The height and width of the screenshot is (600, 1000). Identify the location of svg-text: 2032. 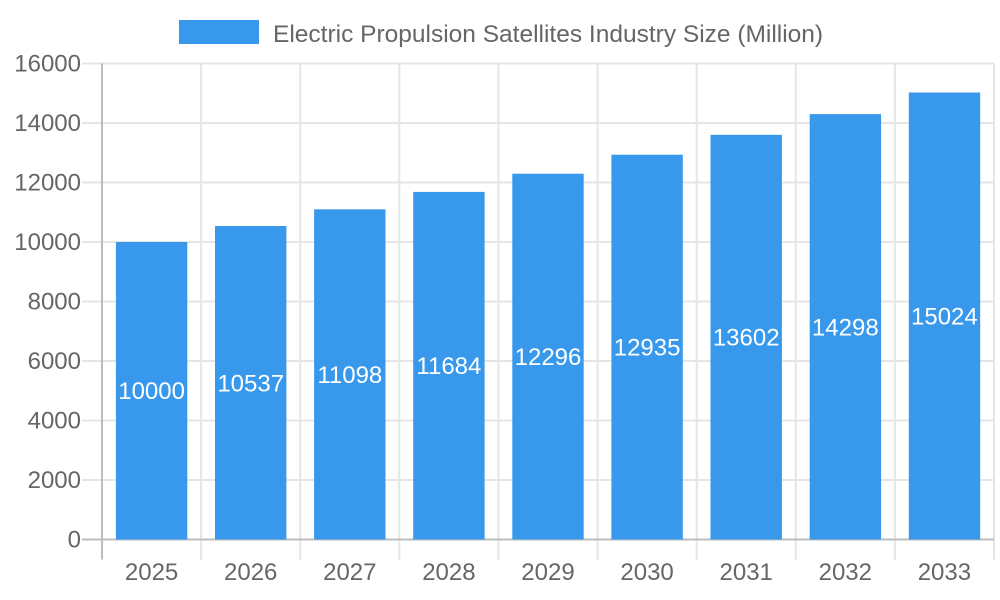
(845, 572).